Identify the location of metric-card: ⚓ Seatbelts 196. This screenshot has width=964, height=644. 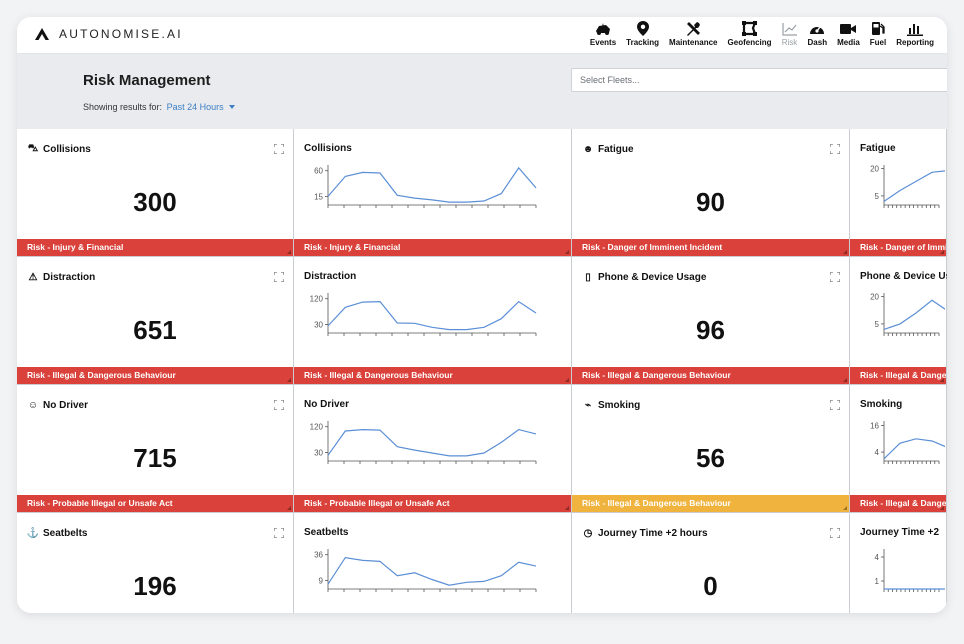
(155, 563).